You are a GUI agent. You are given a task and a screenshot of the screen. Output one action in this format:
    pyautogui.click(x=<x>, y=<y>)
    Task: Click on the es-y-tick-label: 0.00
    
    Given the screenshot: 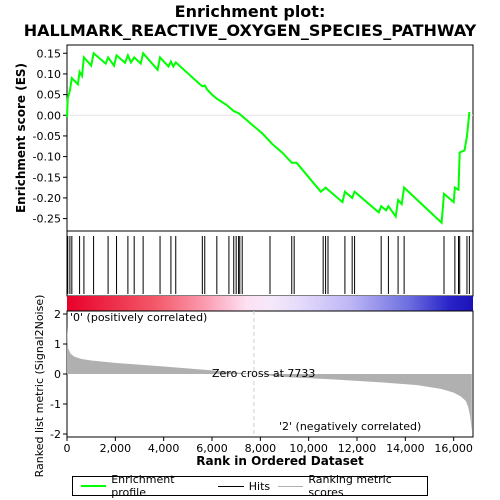 What is the action you would take?
    pyautogui.click(x=49, y=115)
    